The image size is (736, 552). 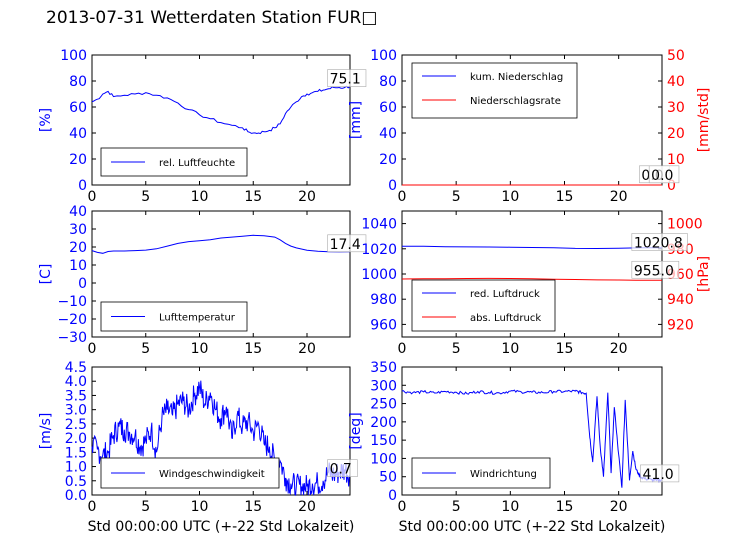 What do you see at coordinates (76, 453) in the screenshot?
I see `wind-speed-ytick-label: 1.5` at bounding box center [76, 453].